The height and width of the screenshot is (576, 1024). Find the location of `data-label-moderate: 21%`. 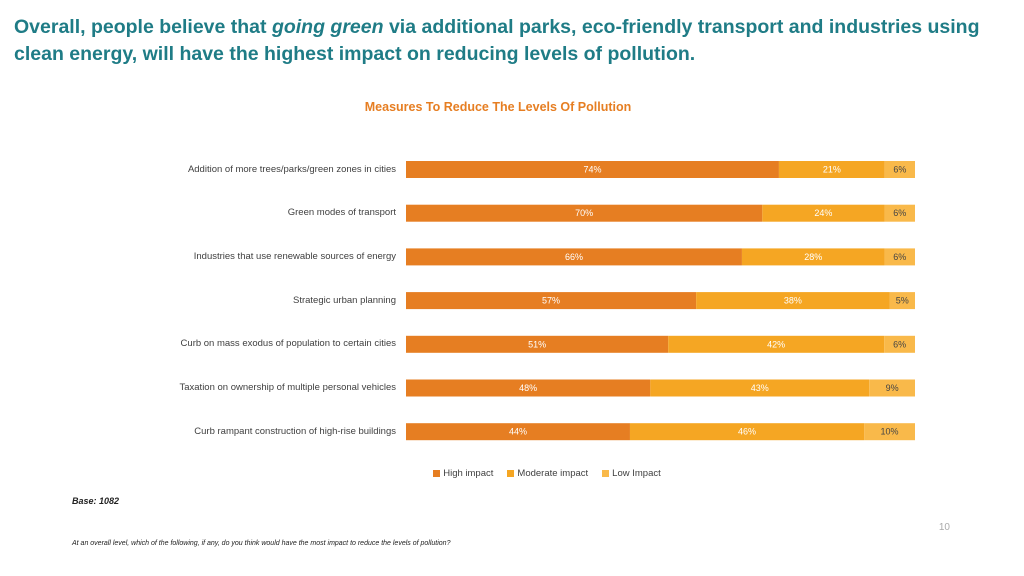

data-label-moderate: 21% is located at coordinates (832, 170).